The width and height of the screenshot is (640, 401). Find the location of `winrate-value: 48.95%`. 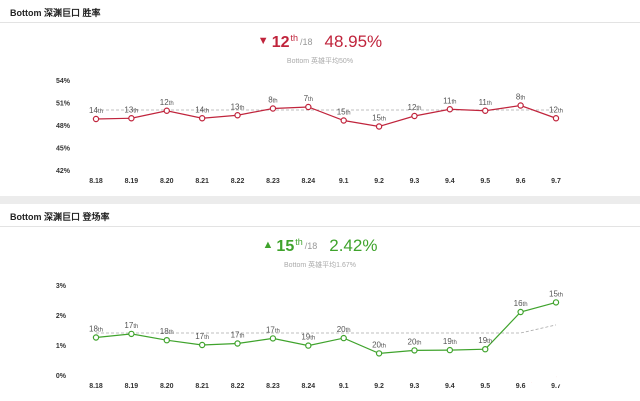

winrate-value: 48.95% is located at coordinates (353, 41).